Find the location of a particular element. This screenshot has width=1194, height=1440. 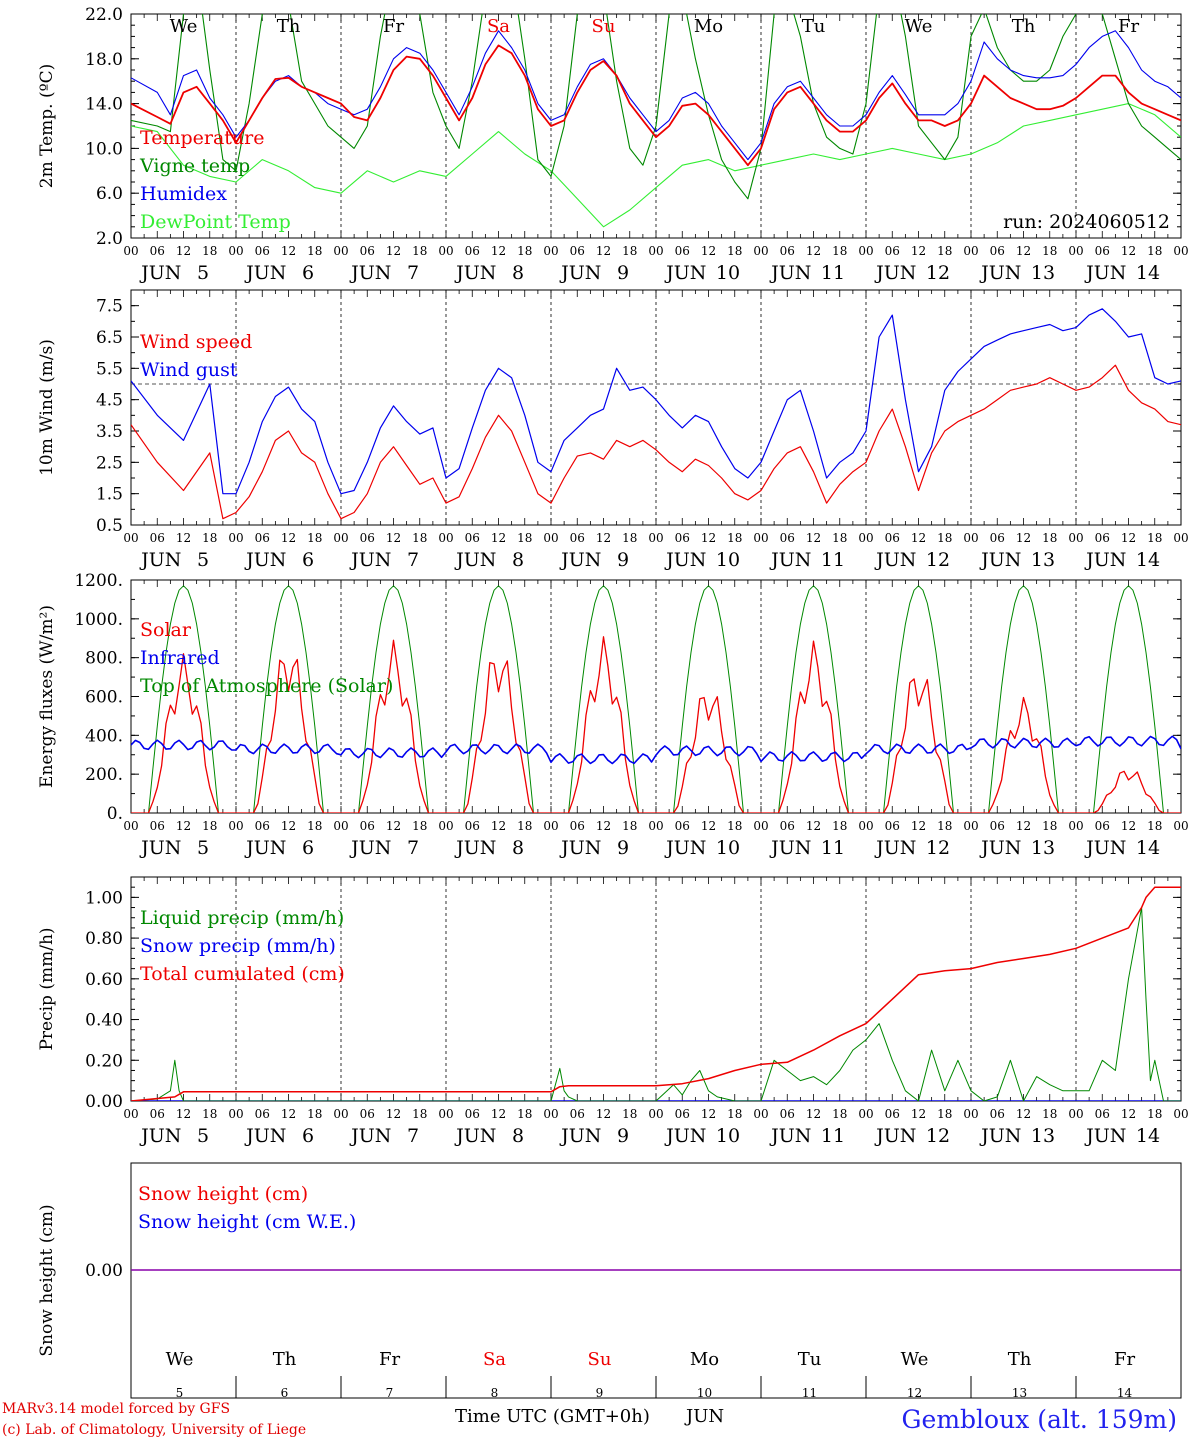

date-label: 10 is located at coordinates (728, 560).